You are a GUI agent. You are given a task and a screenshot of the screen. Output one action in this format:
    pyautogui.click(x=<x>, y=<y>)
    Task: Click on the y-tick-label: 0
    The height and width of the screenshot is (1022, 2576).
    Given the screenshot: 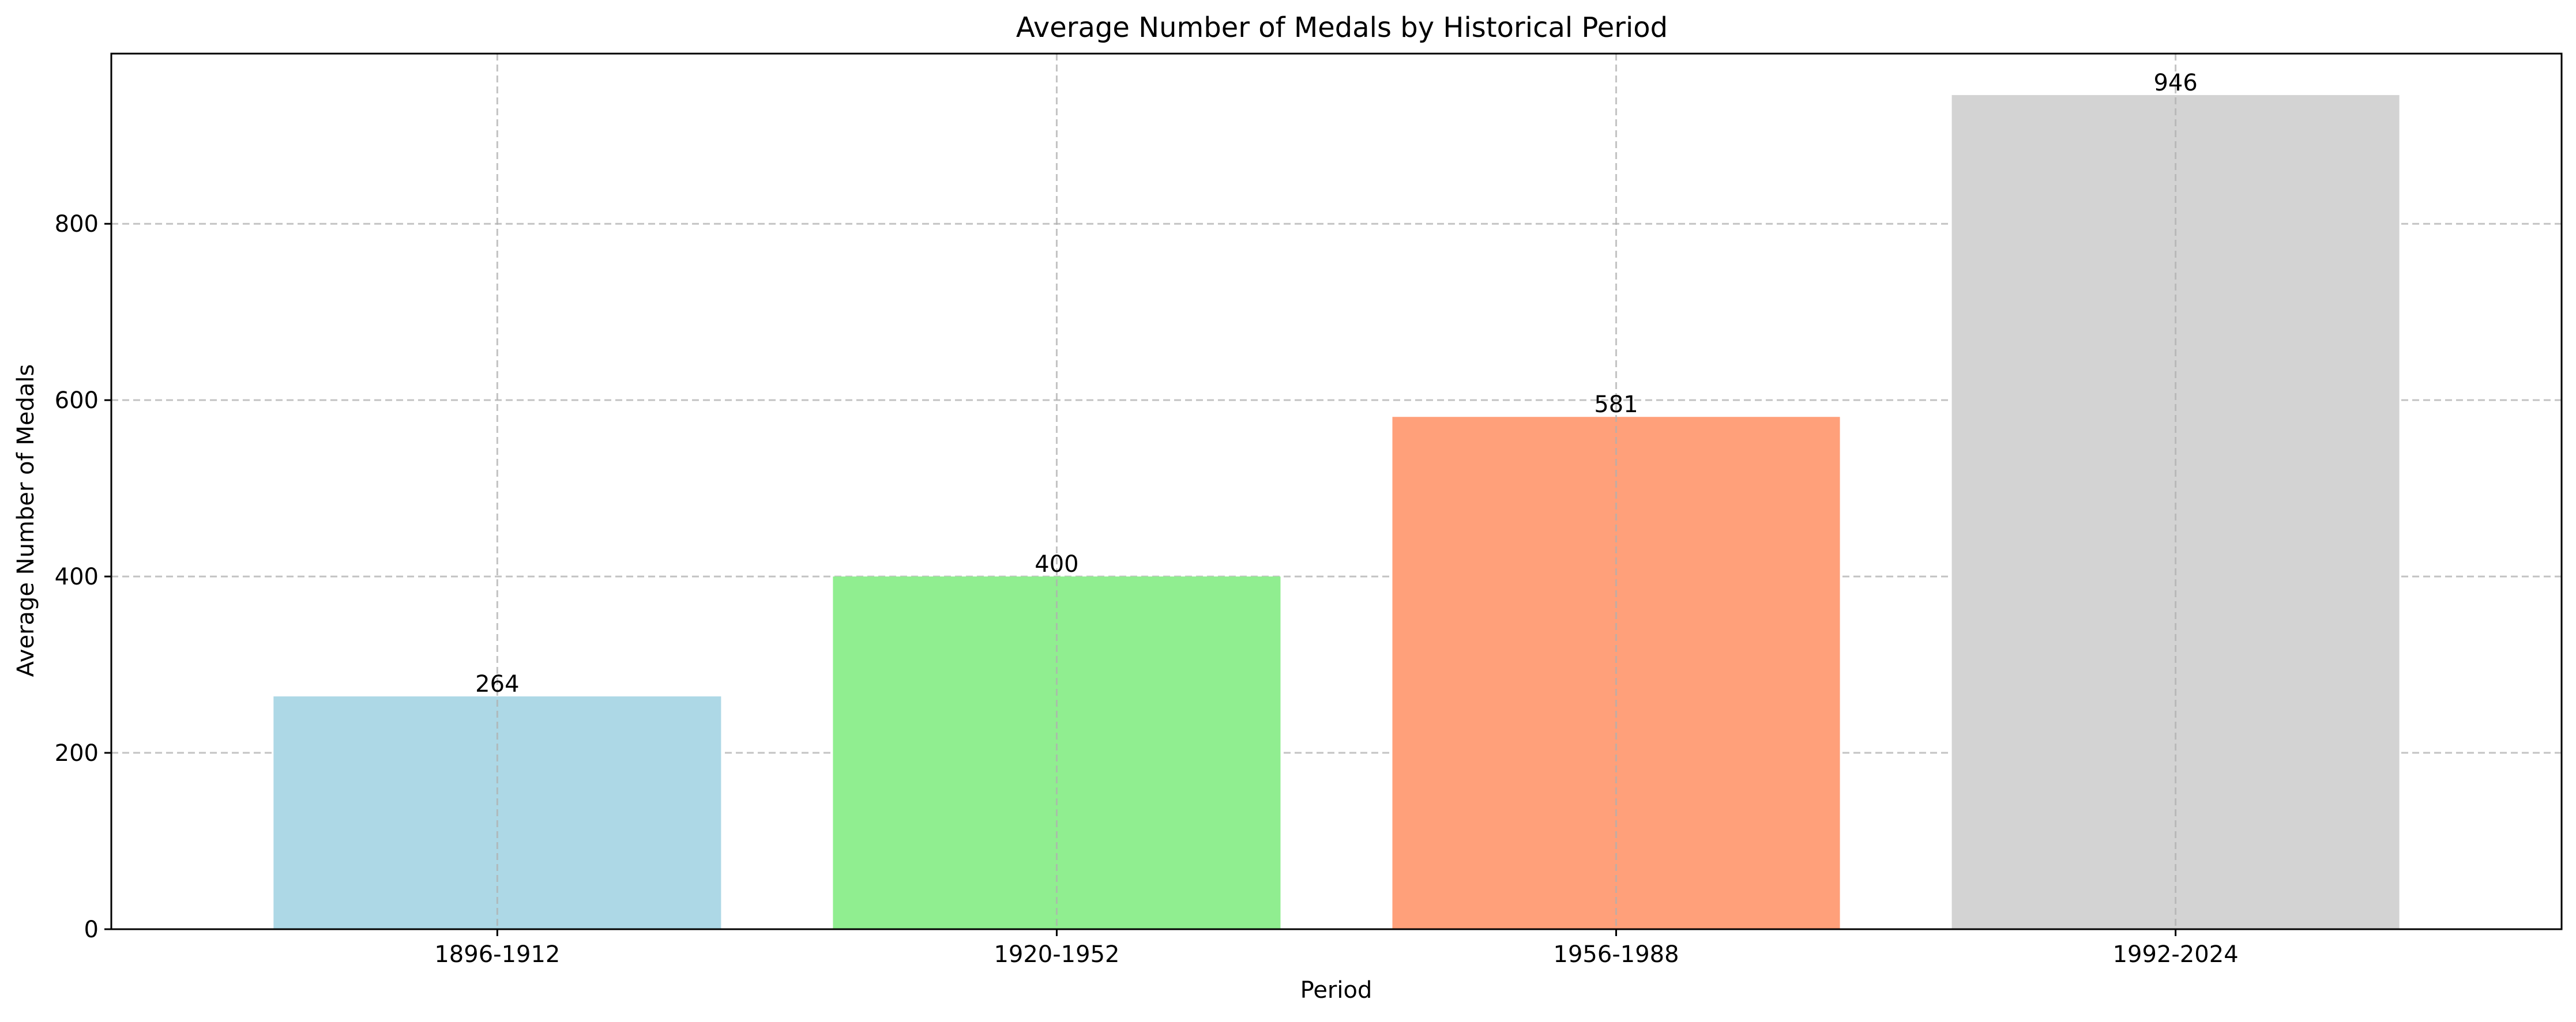 What is the action you would take?
    pyautogui.click(x=91, y=930)
    